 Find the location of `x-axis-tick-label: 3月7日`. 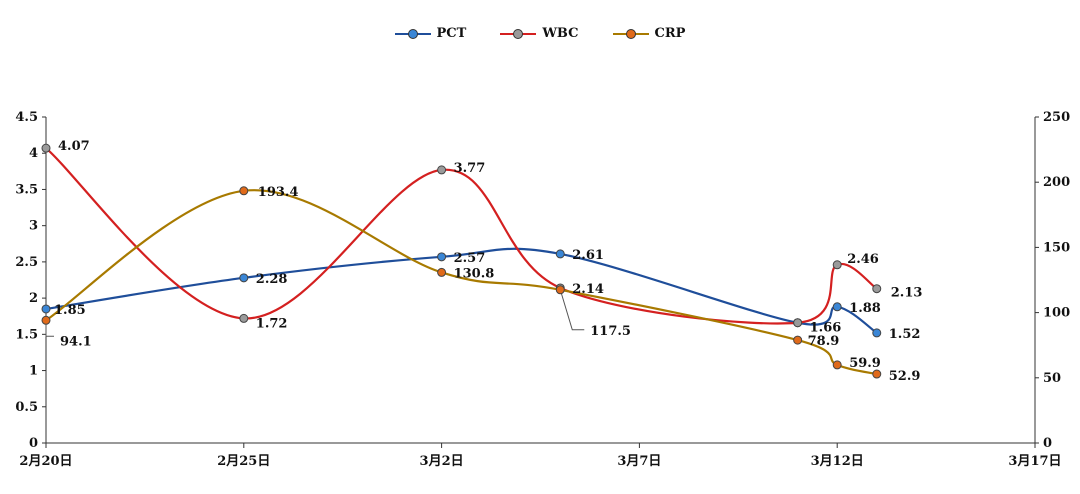

x-axis-tick-label: 3月7日 is located at coordinates (639, 461).